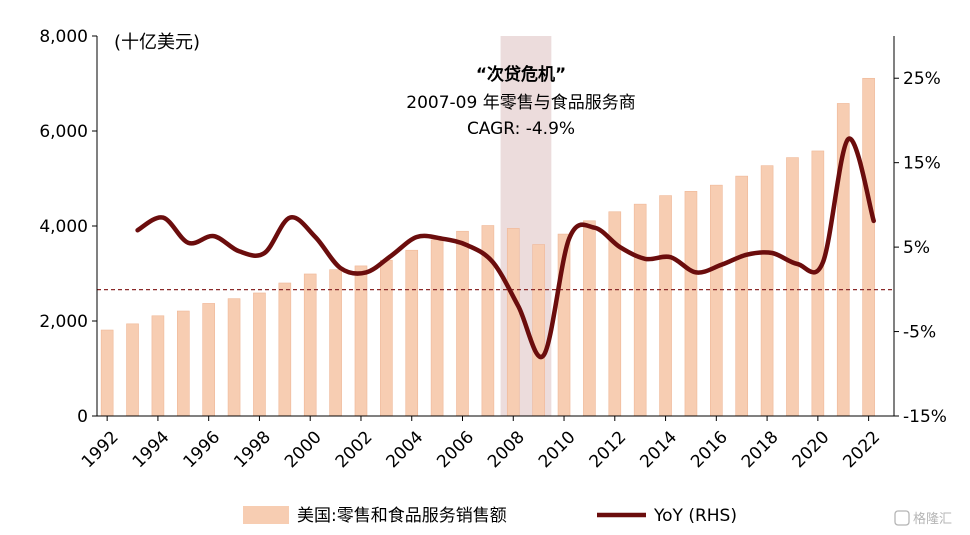  I want to click on legend-swatch-bar, so click(266, 515).